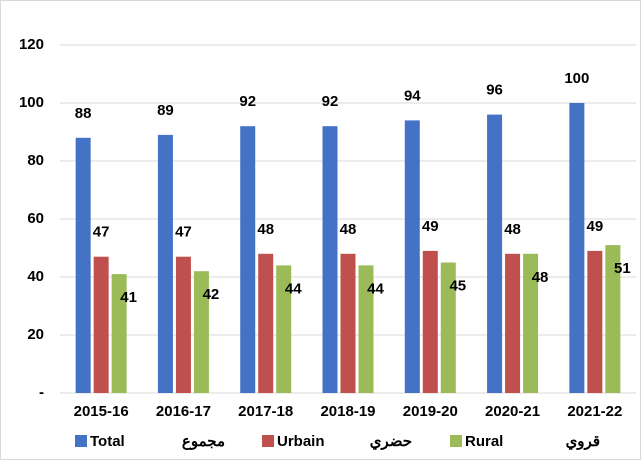 This screenshot has height=460, width=641. I want to click on data-label: 89, so click(165, 110).